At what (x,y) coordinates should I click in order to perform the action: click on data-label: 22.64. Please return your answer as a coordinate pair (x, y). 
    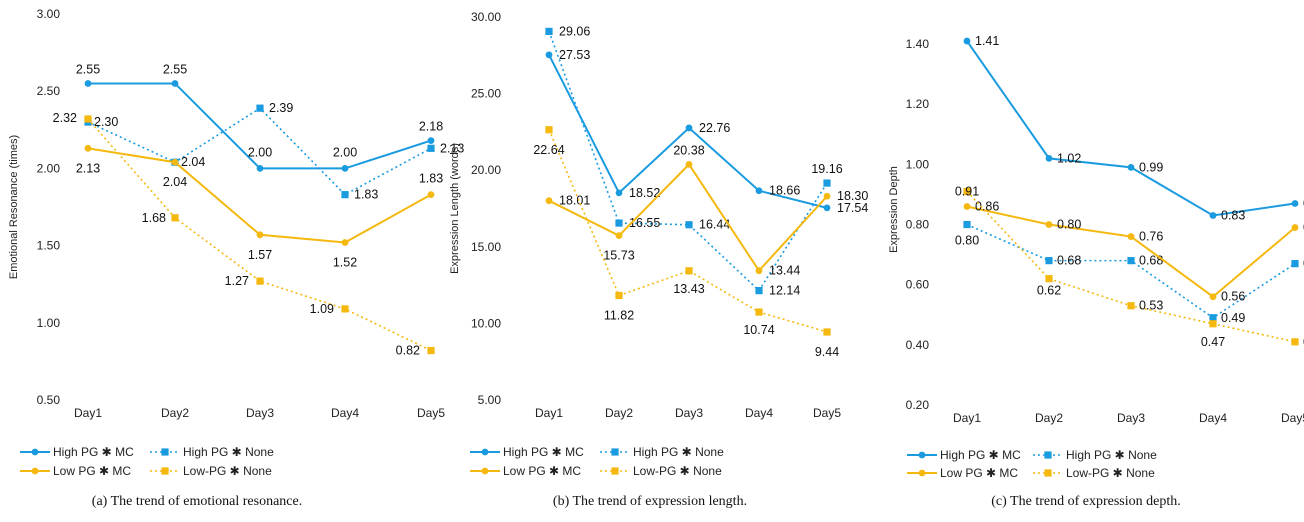
    Looking at the image, I should click on (548, 150).